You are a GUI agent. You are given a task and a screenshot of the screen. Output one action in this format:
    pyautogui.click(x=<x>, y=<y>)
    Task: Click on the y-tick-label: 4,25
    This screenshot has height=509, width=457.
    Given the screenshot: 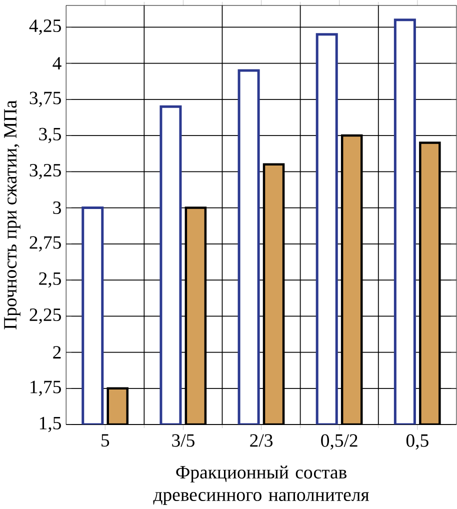 What is the action you would take?
    pyautogui.click(x=45, y=27)
    